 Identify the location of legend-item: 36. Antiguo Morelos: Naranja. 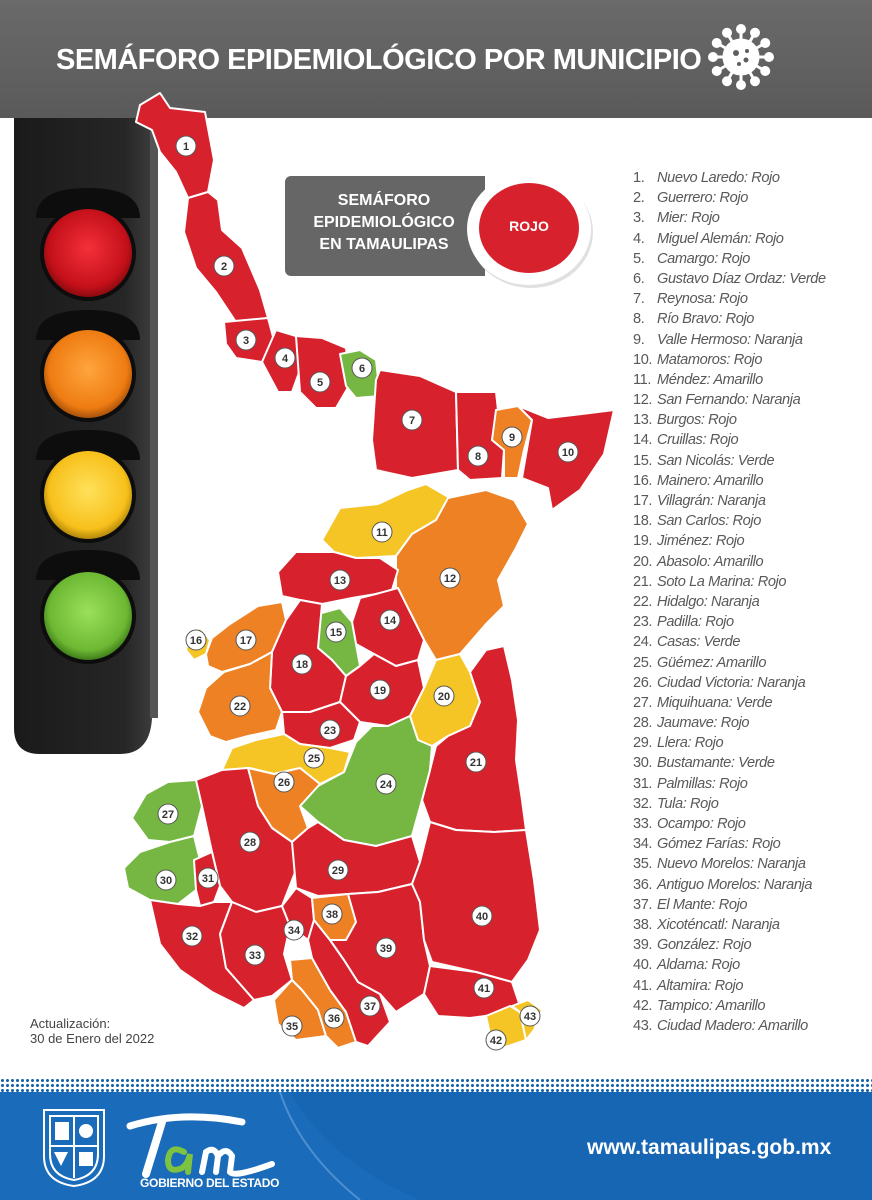
(751, 885).